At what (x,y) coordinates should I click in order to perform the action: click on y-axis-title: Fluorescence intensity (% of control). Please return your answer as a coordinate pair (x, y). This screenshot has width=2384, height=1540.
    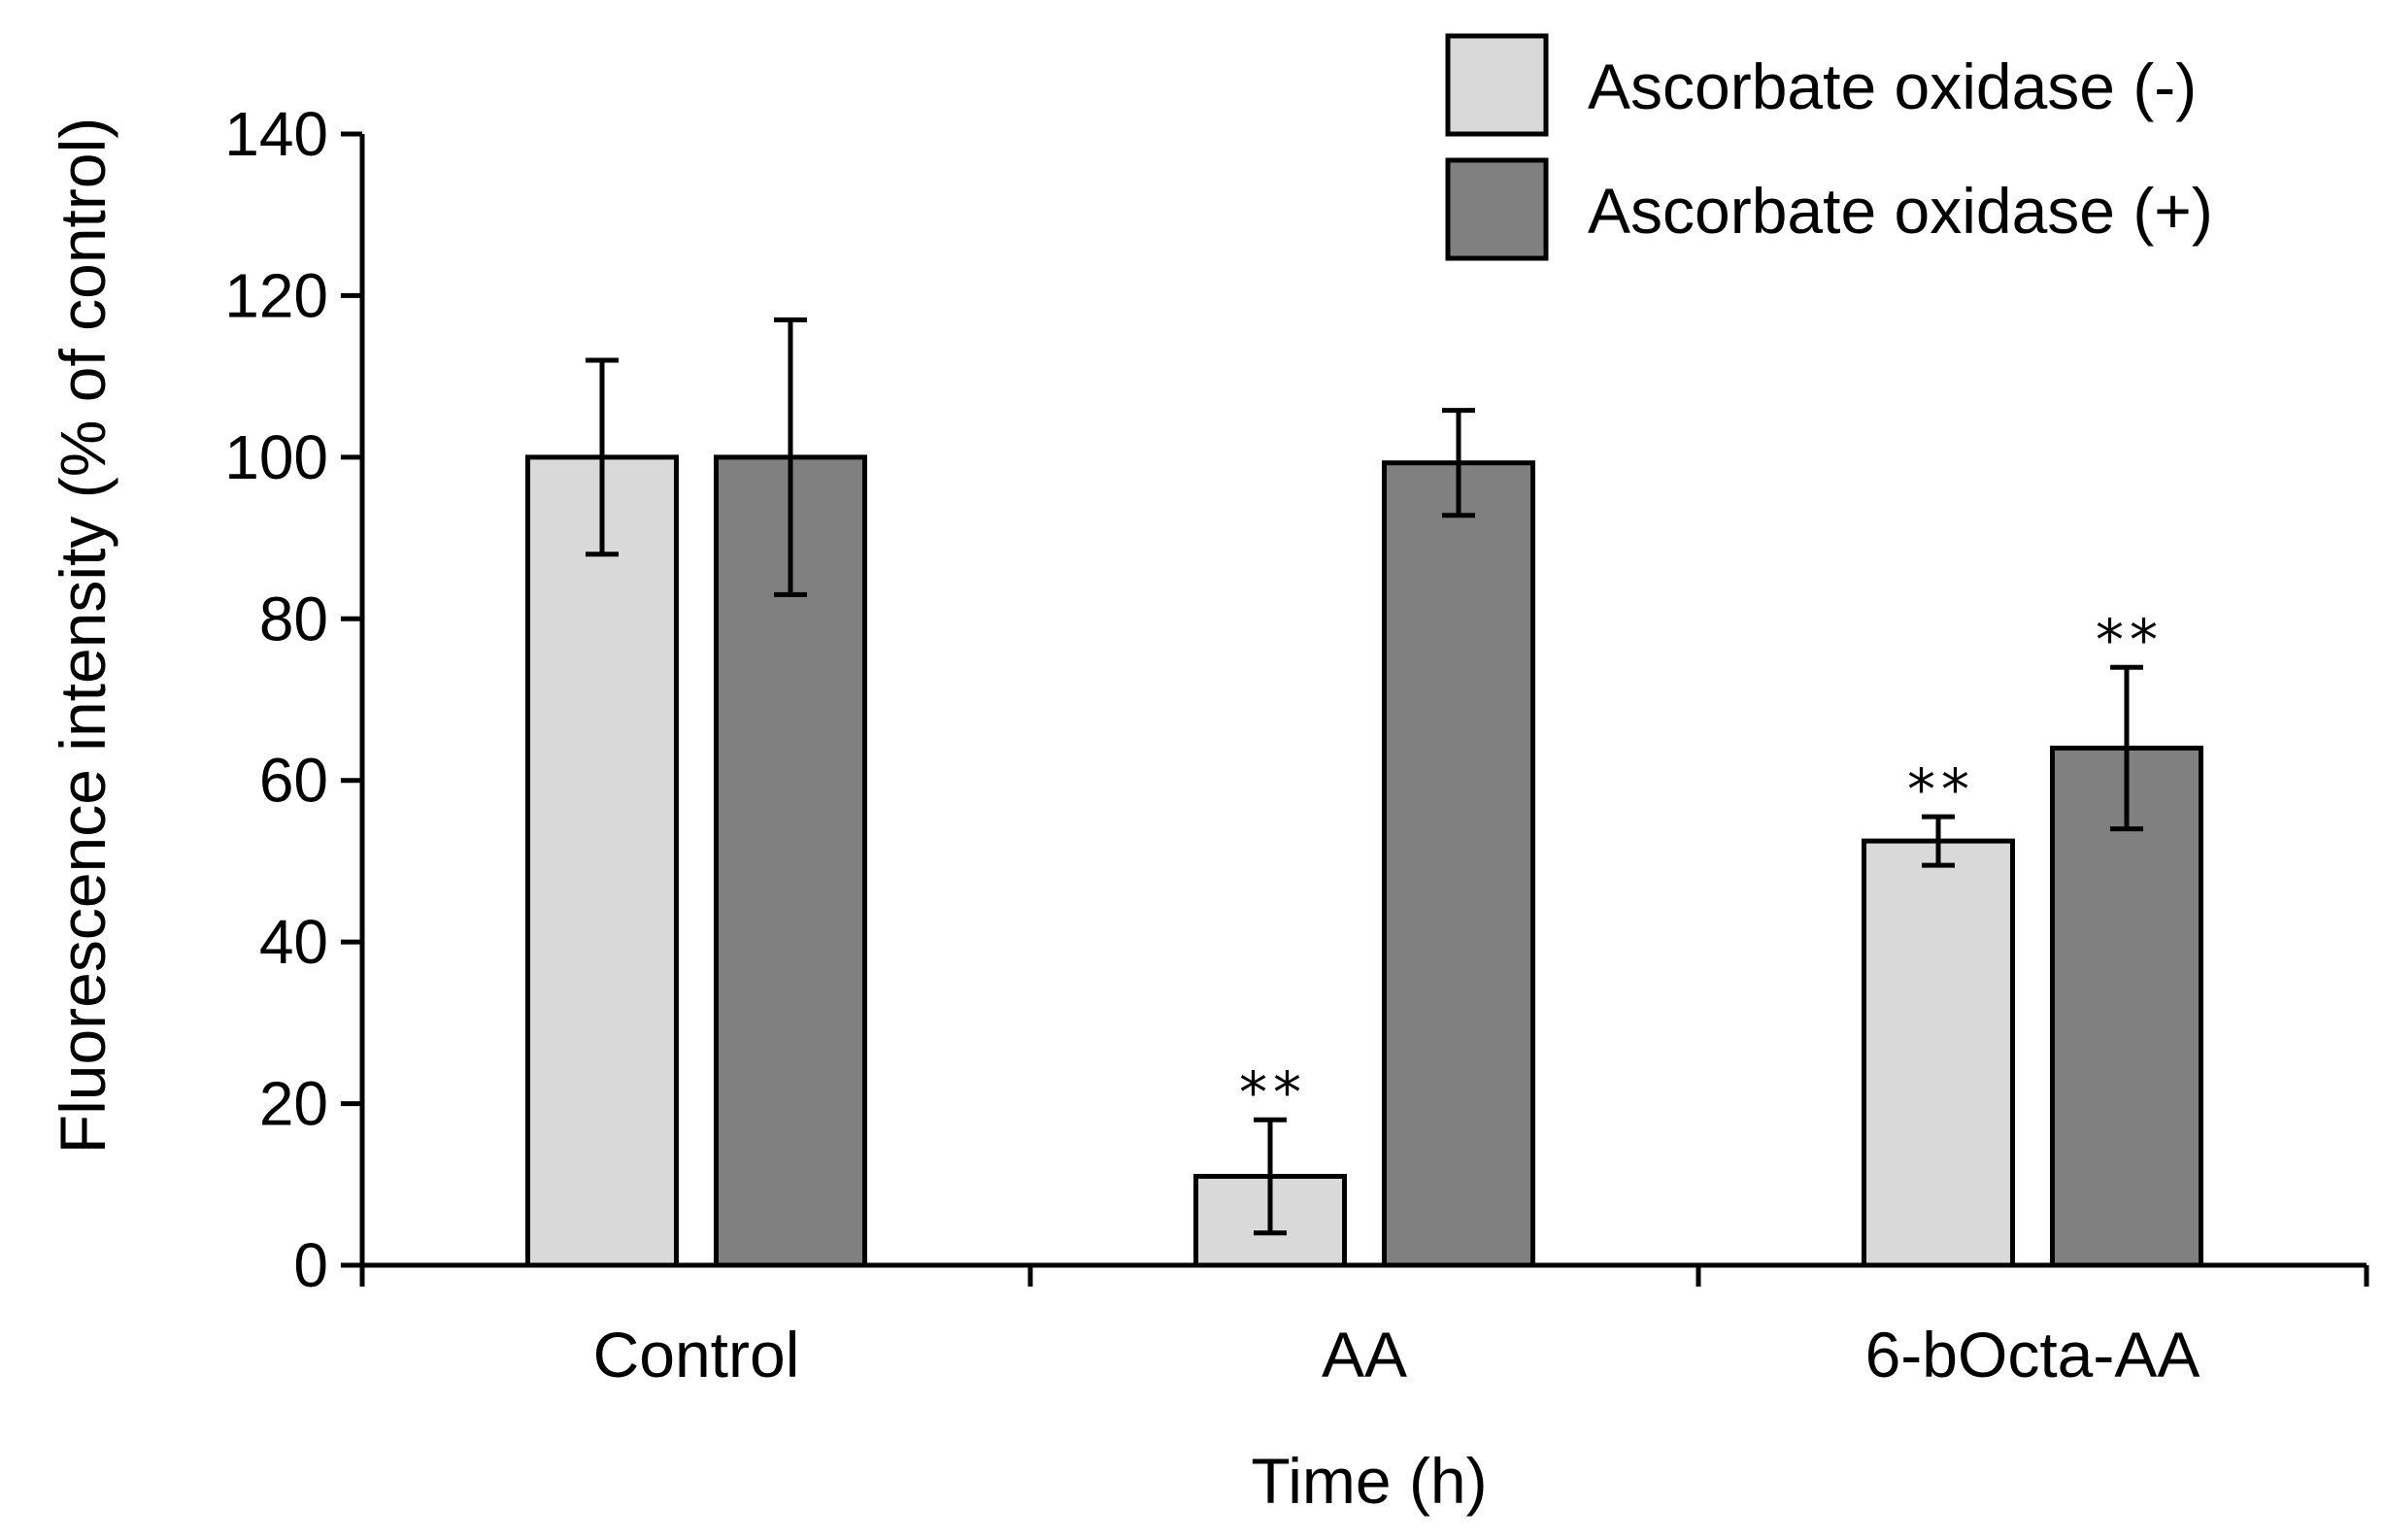
    Looking at the image, I should click on (82, 635).